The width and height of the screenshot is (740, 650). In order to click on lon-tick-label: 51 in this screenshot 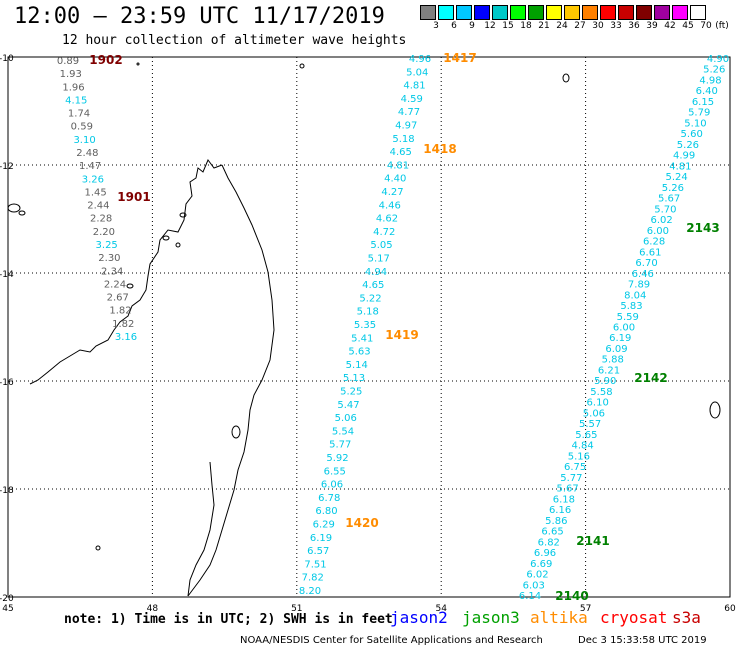, I will do `click(296, 609)`.